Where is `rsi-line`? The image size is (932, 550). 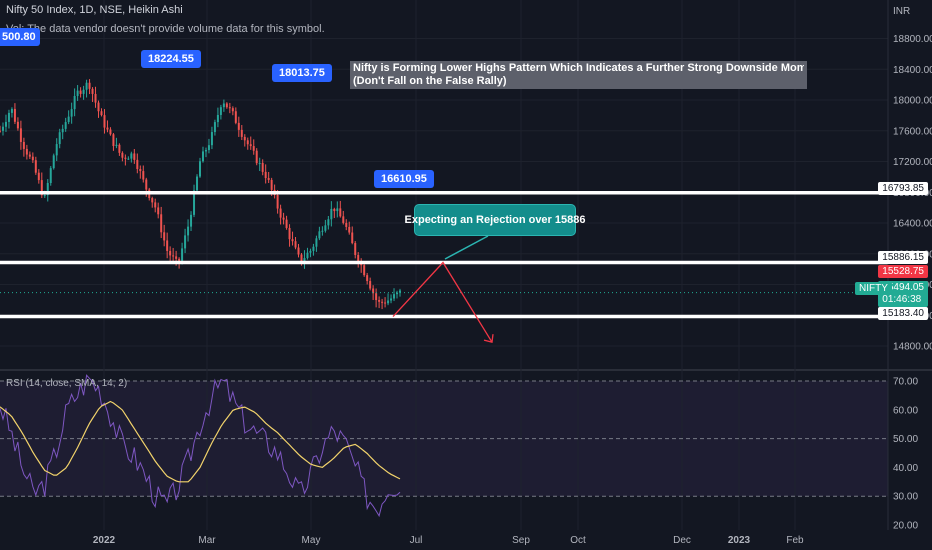 rsi-line is located at coordinates (200, 446).